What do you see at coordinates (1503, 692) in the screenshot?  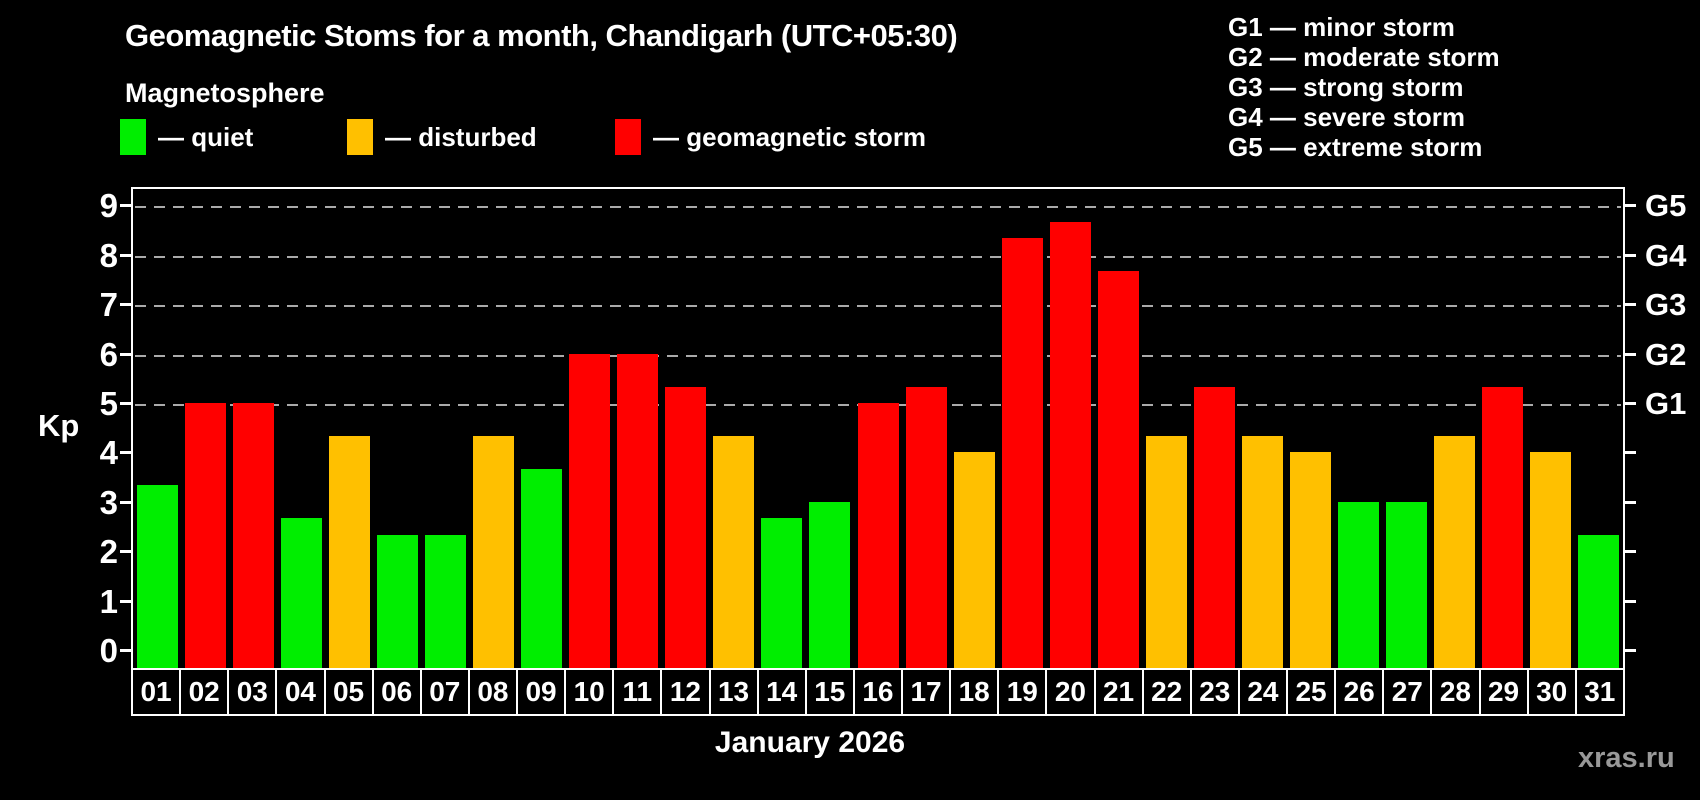 I see `day-cell-29: 29` at bounding box center [1503, 692].